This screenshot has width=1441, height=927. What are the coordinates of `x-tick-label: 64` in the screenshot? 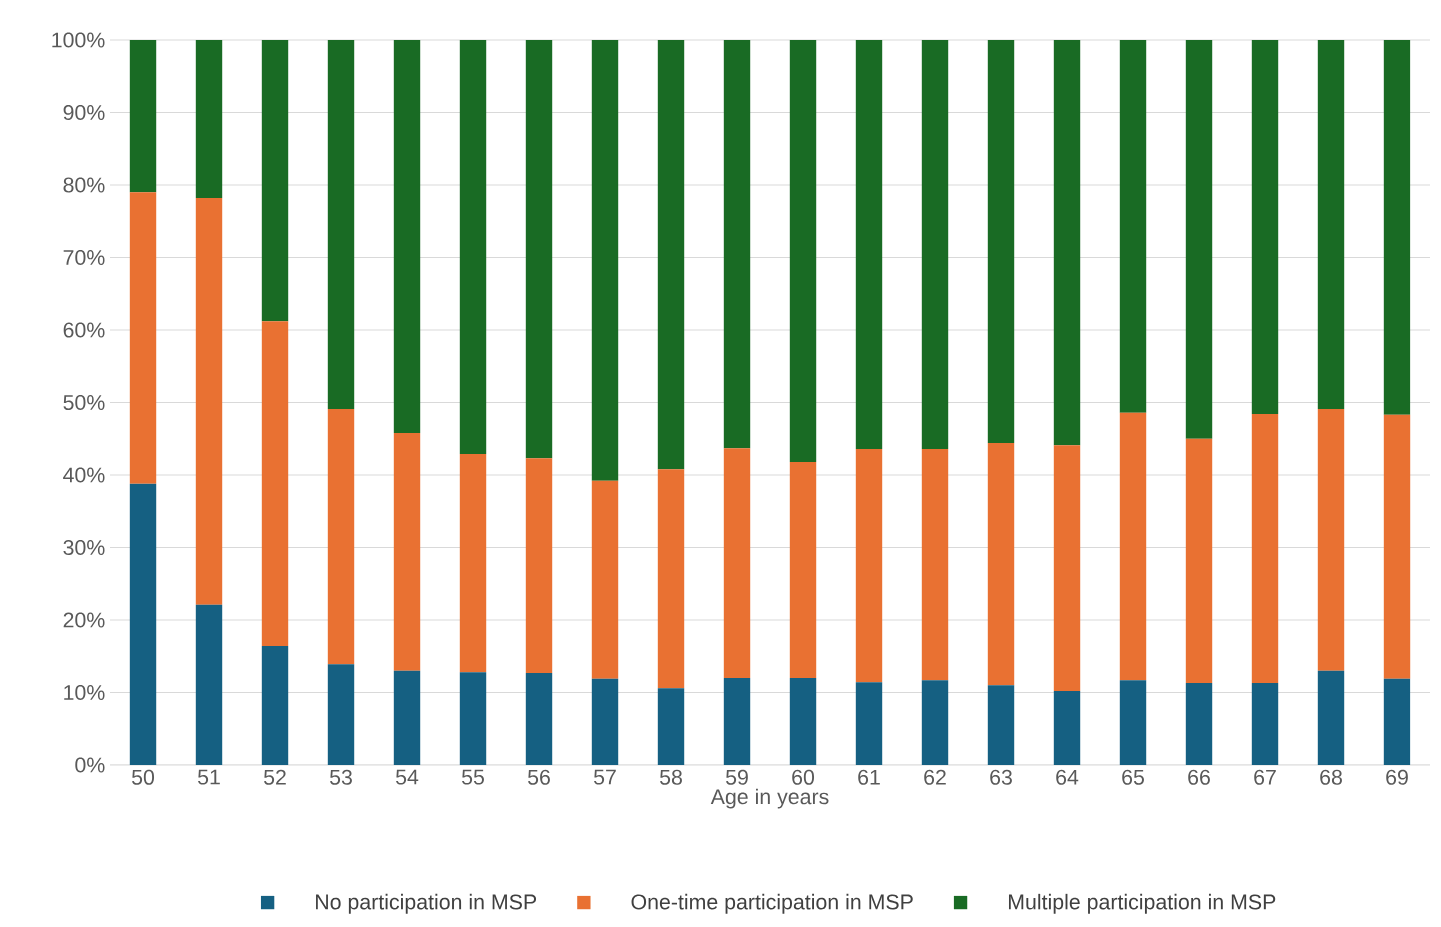 It's located at (1067, 777).